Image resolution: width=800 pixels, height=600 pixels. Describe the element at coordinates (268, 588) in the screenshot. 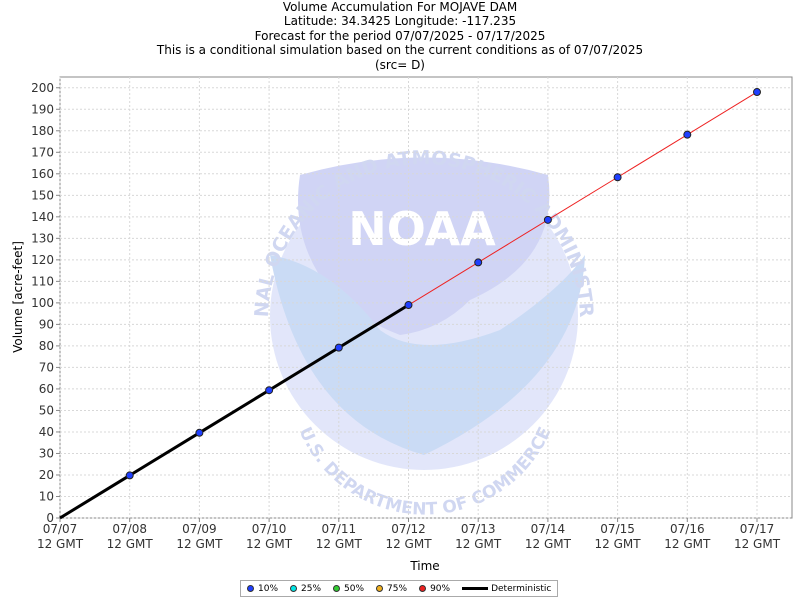

I see `legend-label: 10%` at that location.